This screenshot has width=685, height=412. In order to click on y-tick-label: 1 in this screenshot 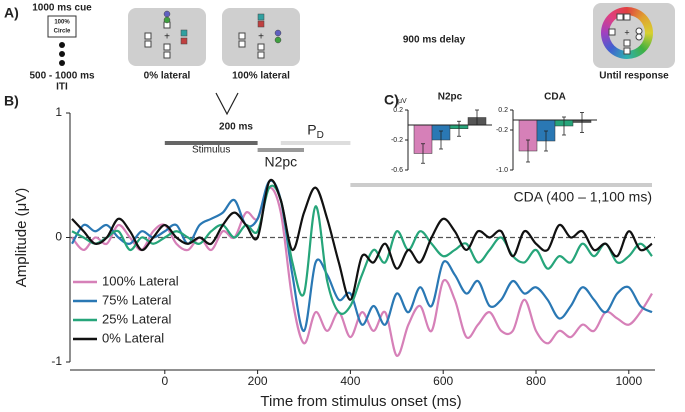, I will do `click(58, 112)`.